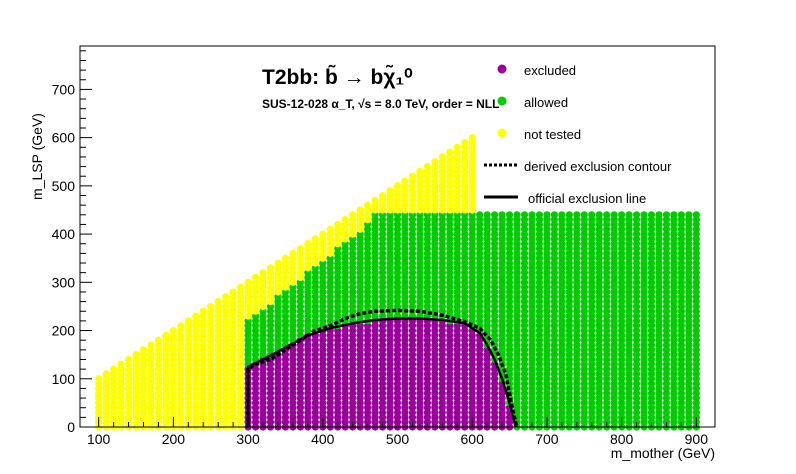 This screenshot has width=796, height=474. I want to click on y-axis-label: m_LSP (GeV), so click(37, 156).